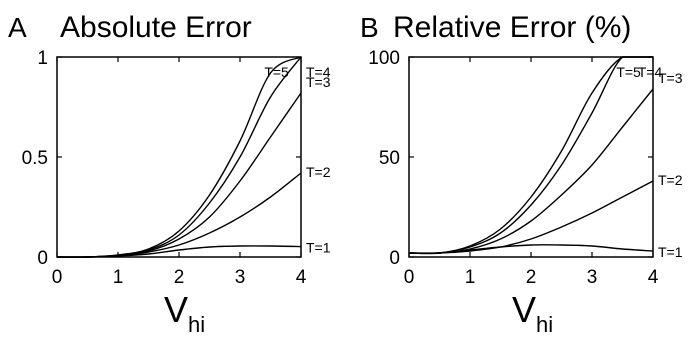 The height and width of the screenshot is (343, 699). Describe the element at coordinates (384, 58) in the screenshot. I see `panel-b-ytick-label-2: 100` at that location.